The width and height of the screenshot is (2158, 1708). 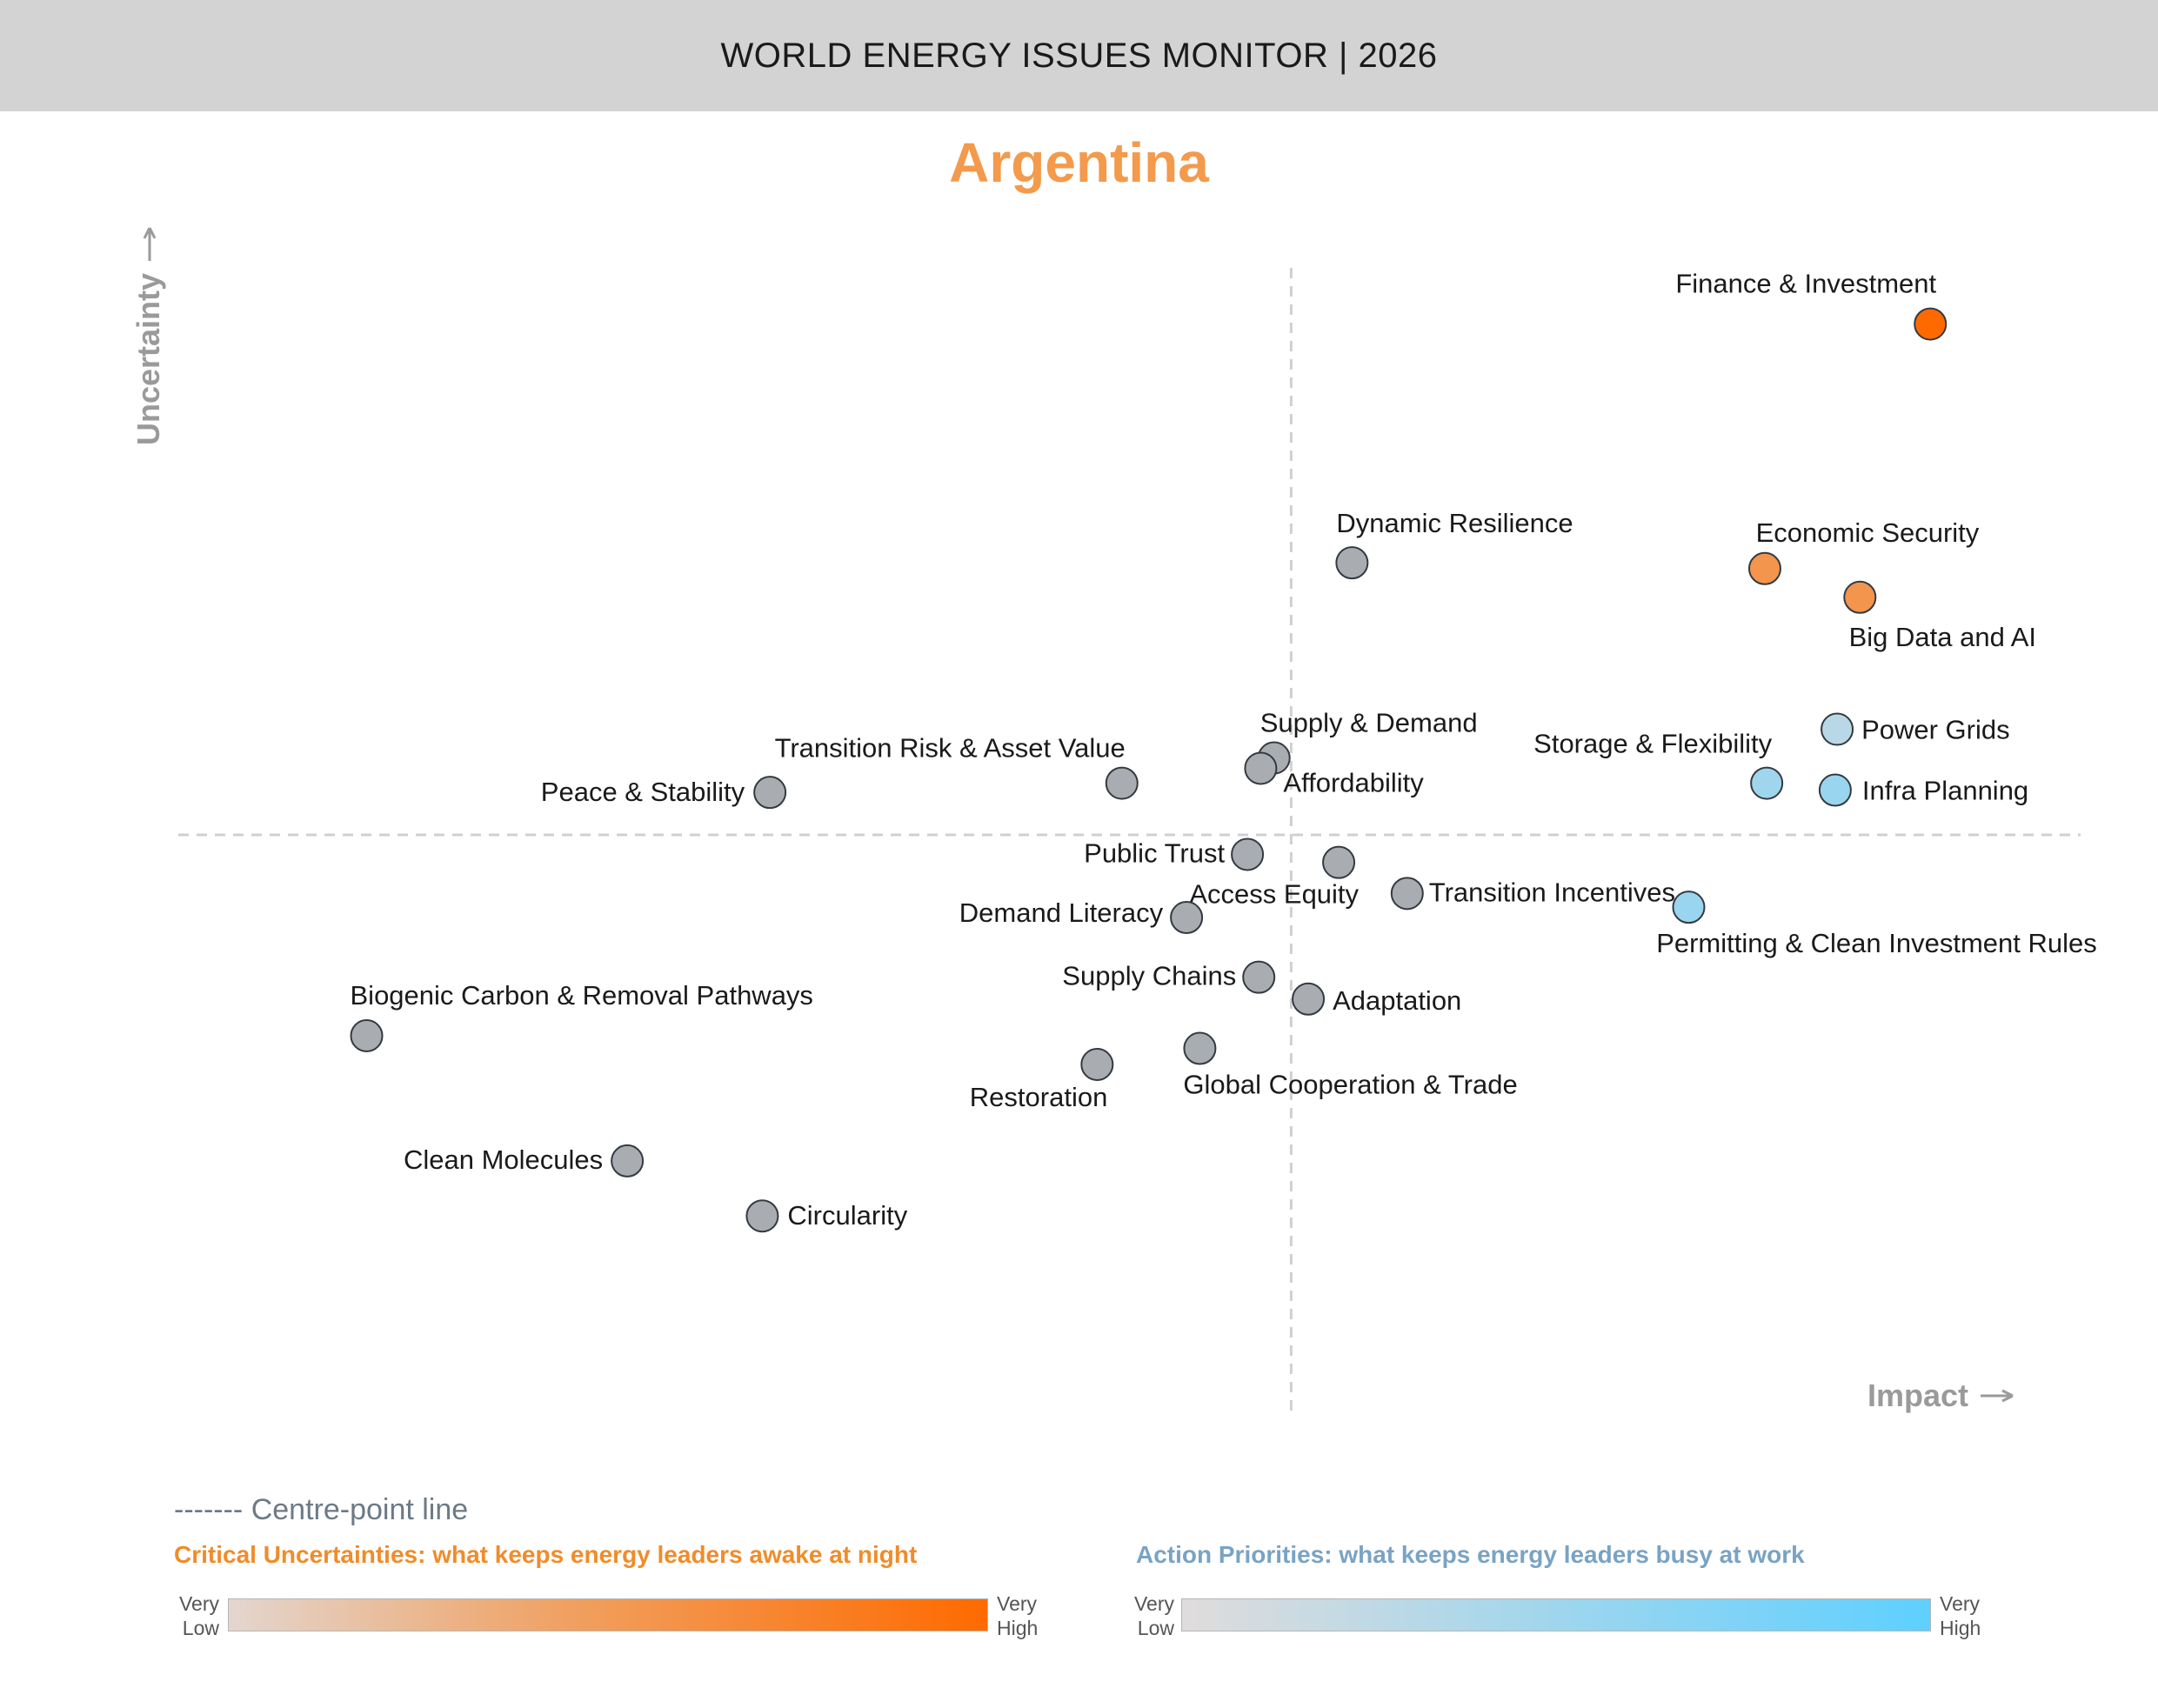 I want to click on data-point-label: Transition Incentives, so click(x=1552, y=892).